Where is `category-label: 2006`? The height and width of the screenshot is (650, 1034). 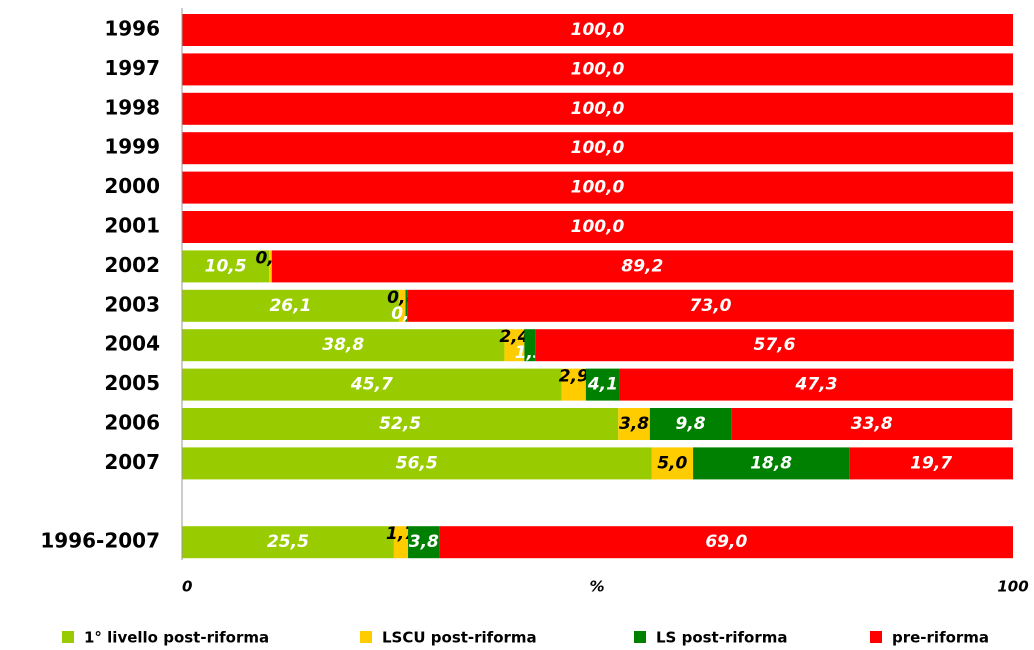 category-label: 2006 is located at coordinates (132, 423).